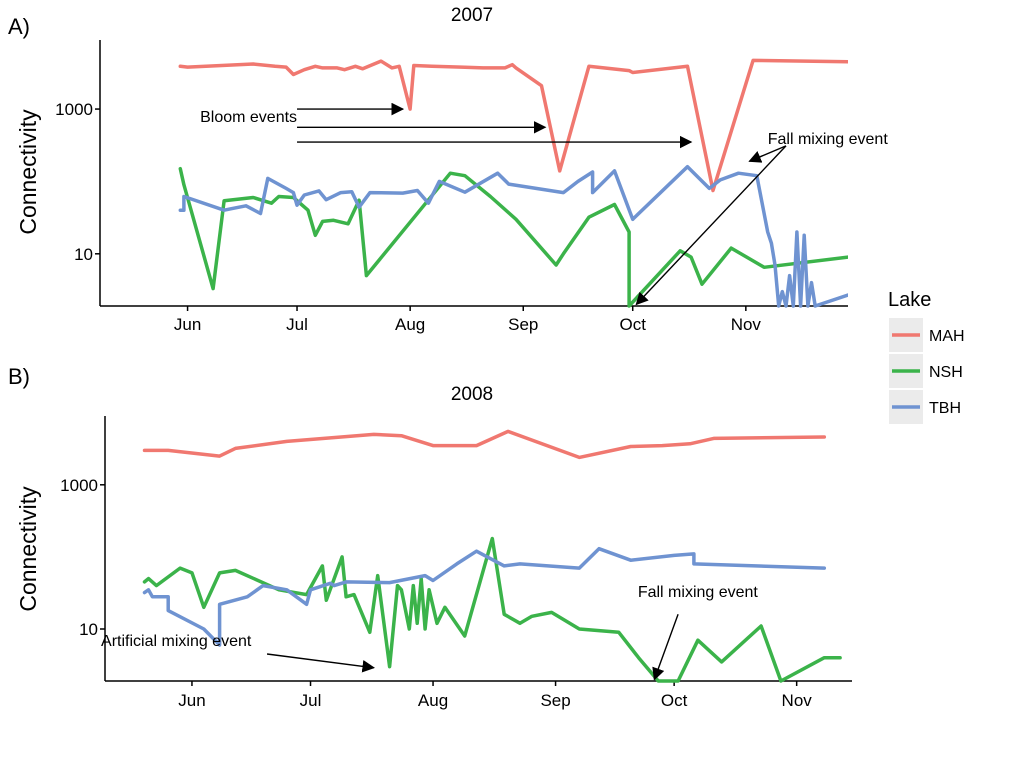  Describe the element at coordinates (430, 632) in the screenshot. I see `panel-b-annotations: Fall mixing event Artificial mixing event` at that location.